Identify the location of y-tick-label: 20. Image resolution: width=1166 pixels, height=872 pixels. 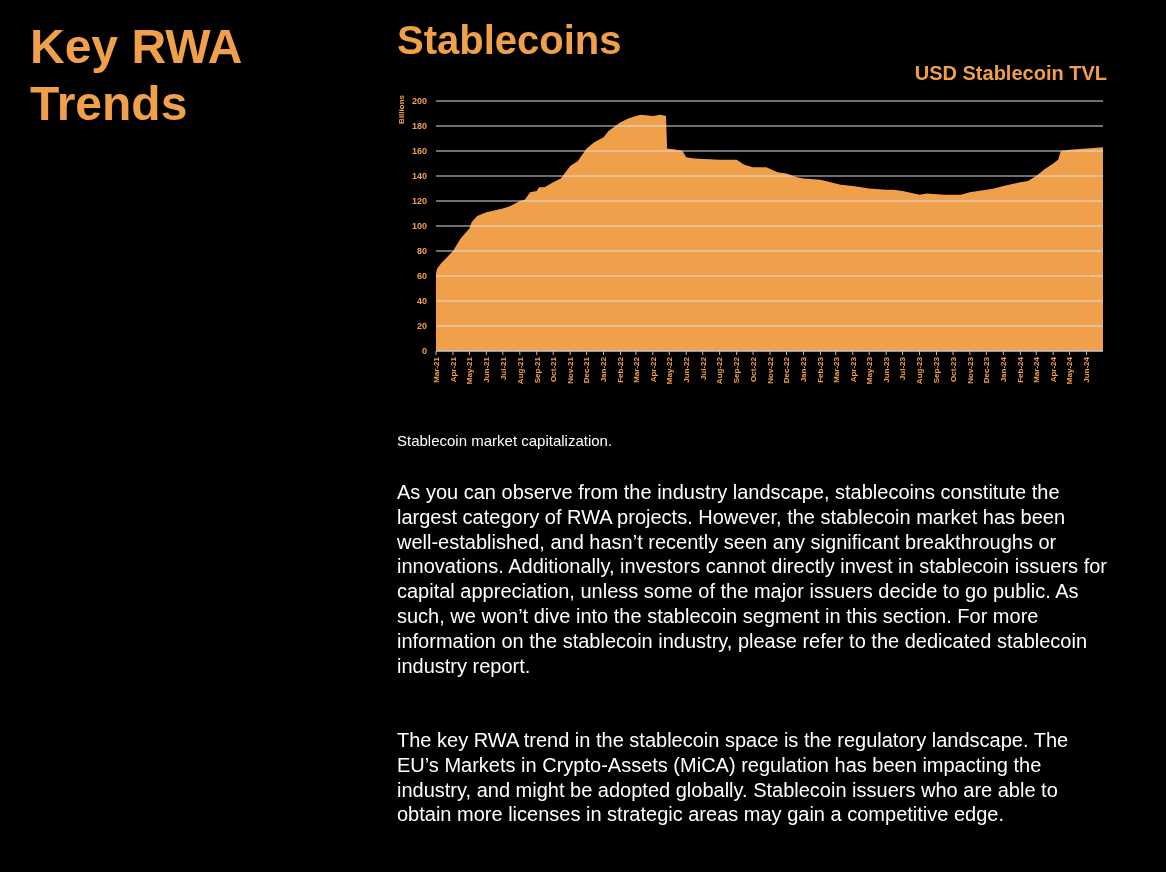
(421, 326).